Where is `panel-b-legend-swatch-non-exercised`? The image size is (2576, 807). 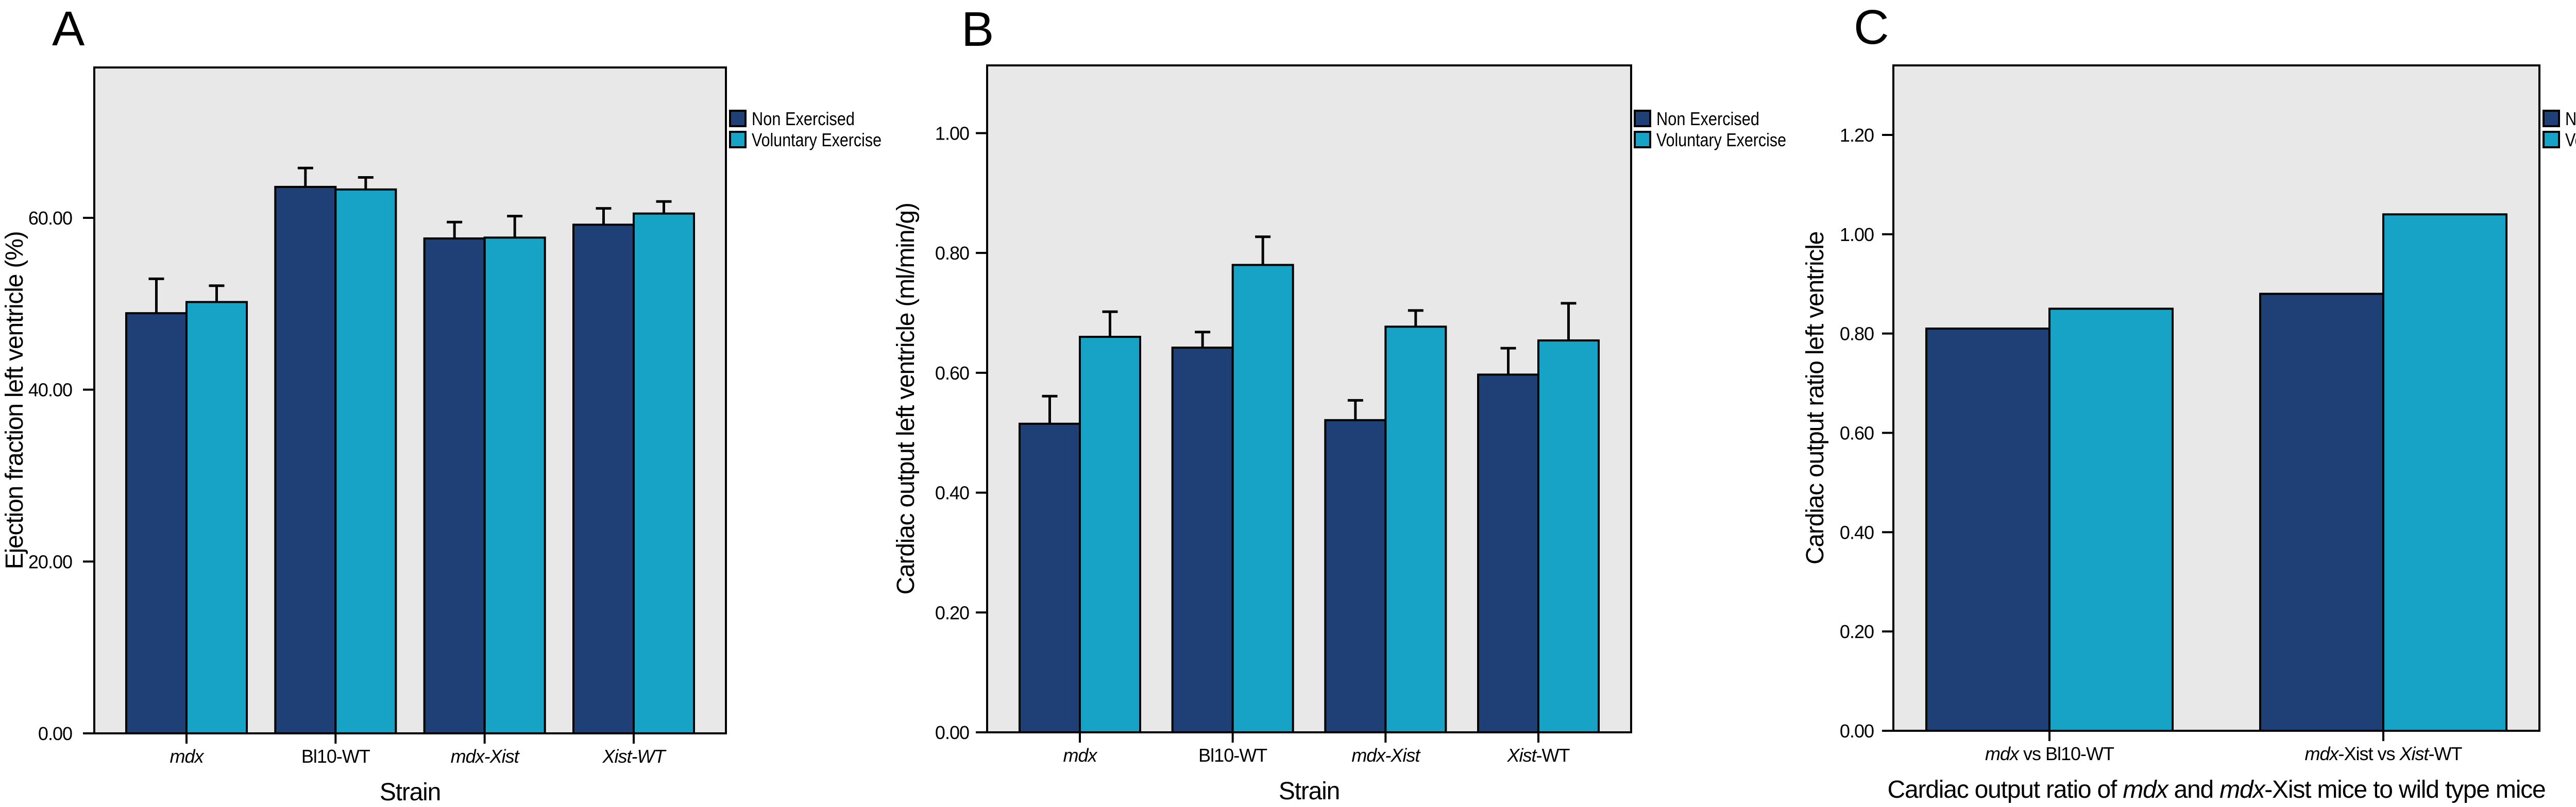
panel-b-legend-swatch-non-exercised is located at coordinates (1642, 119).